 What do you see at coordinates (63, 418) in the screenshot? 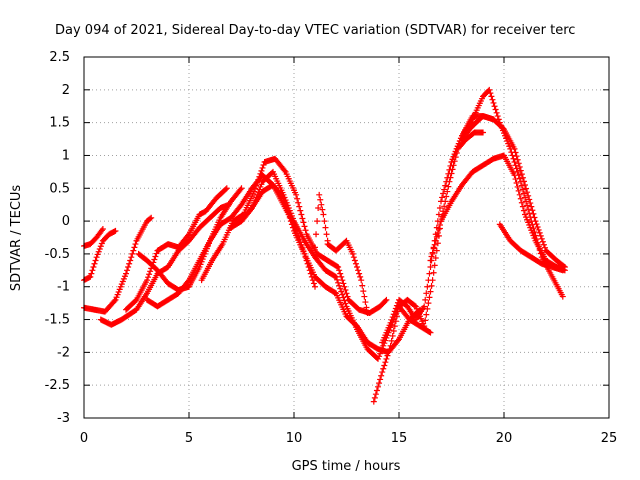
I see `y-tick-label: -3` at bounding box center [63, 418].